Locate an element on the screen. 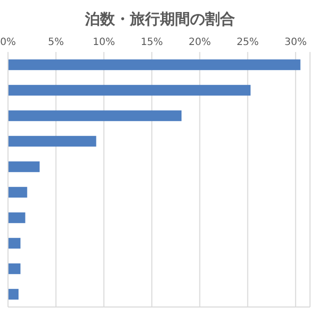 Image resolution: width=320 pixels, height=320 pixels. x-tick-label: 0% is located at coordinates (8, 42).